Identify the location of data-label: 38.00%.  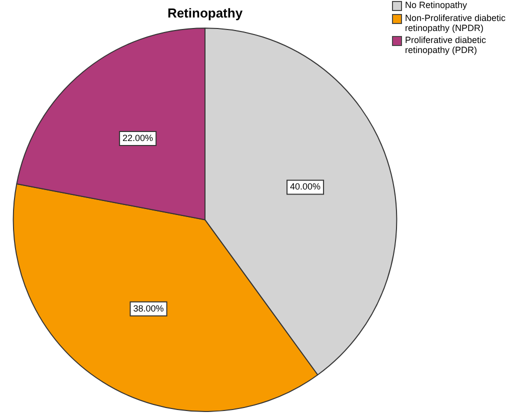
(148, 308).